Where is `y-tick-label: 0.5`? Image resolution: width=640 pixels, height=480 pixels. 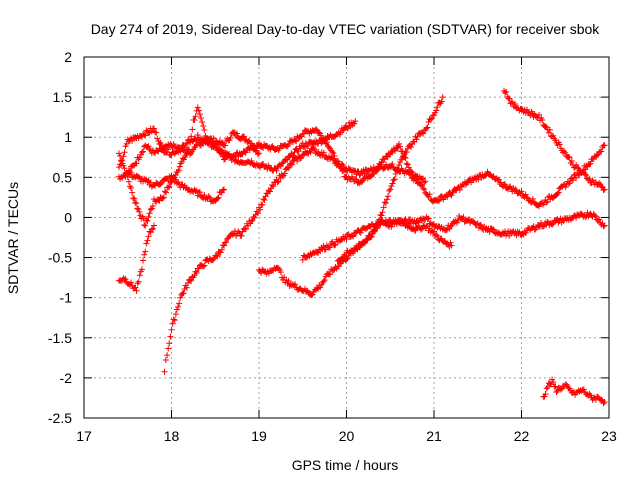 y-tick-label: 0.5 is located at coordinates (63, 177).